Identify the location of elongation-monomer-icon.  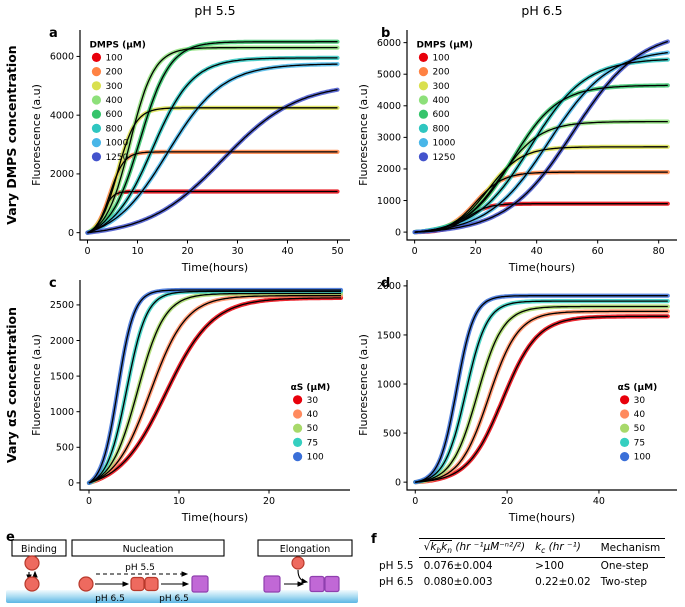
(298, 563).